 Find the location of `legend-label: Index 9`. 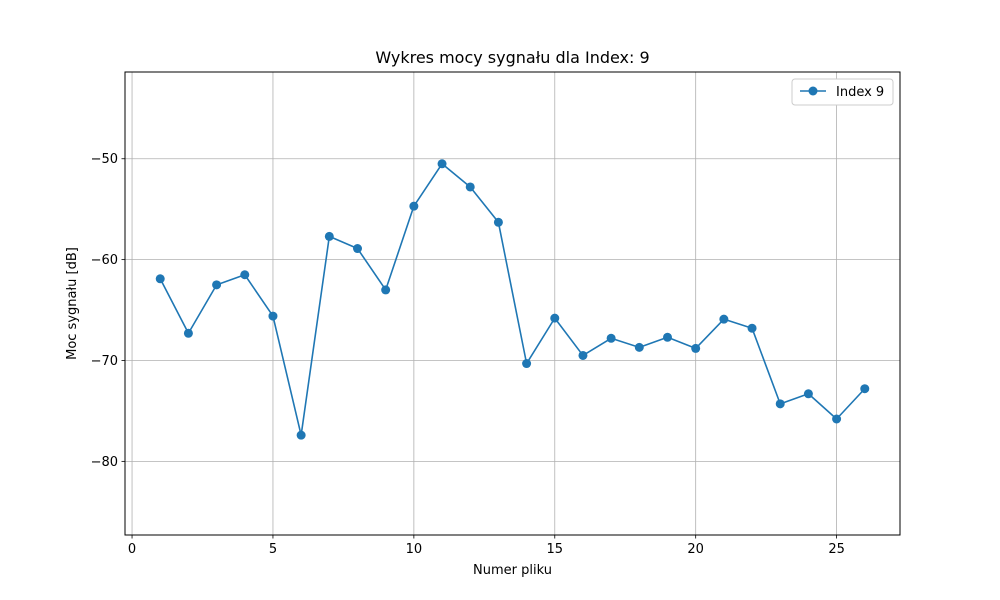

legend-label: Index 9 is located at coordinates (860, 92).